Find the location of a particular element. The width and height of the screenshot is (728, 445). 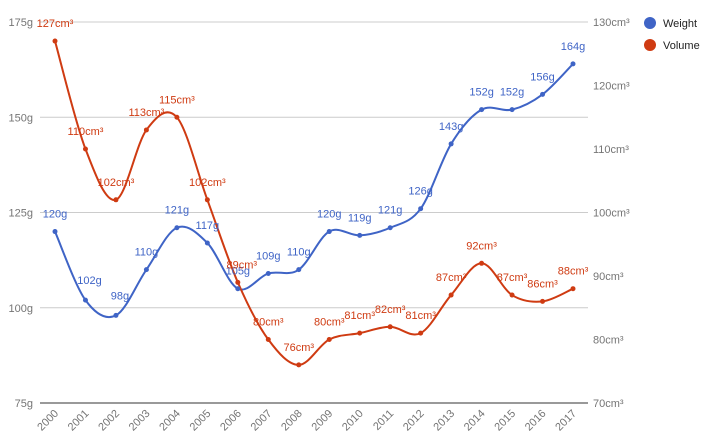

x-tick-label: 2017 is located at coordinates (566, 421).